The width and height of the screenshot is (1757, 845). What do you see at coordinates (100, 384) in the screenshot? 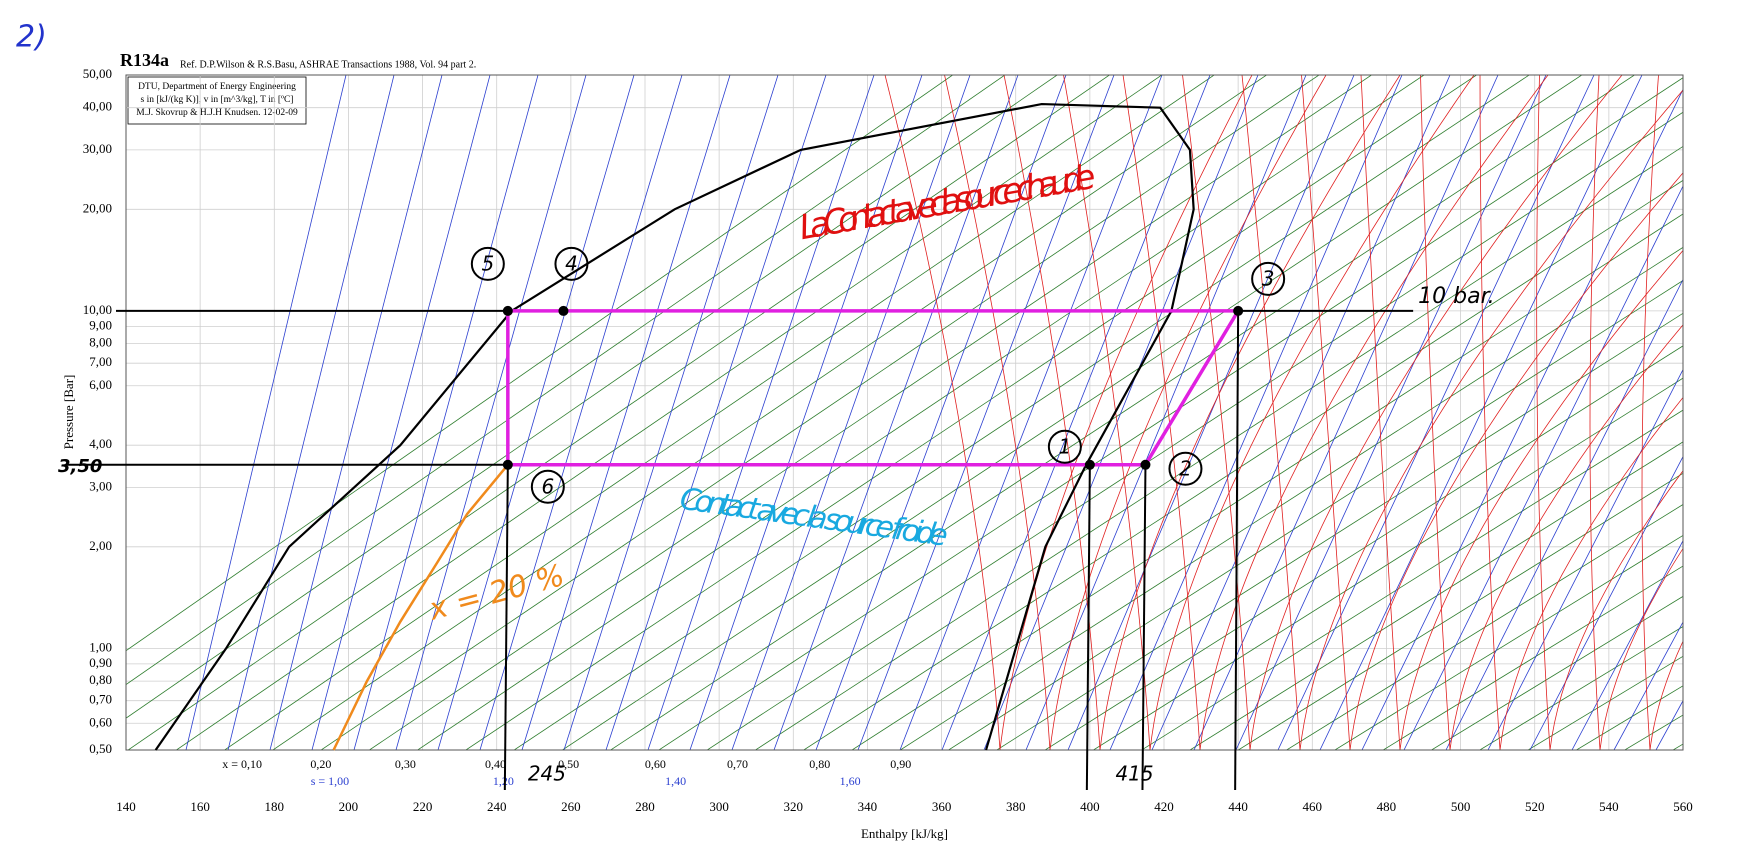
I see `y-tick-label: 6,00` at bounding box center [100, 384].